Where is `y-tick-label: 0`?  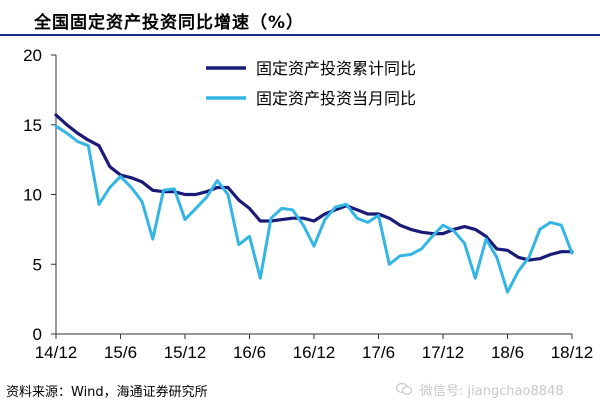
y-tick-label: 0 is located at coordinates (37, 334).